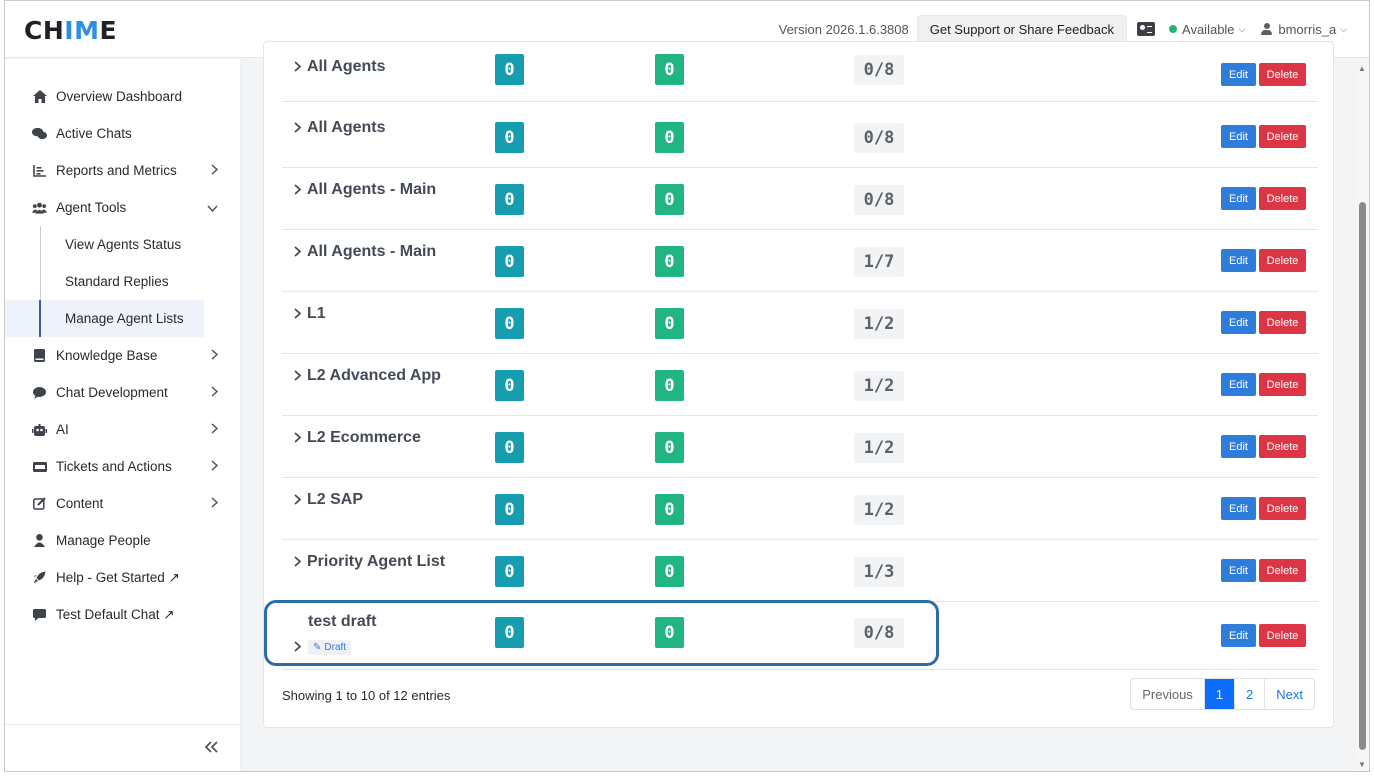 The image size is (1374, 776). Describe the element at coordinates (1362, 764) in the screenshot. I see `scroll-down-icon: ▼` at that location.